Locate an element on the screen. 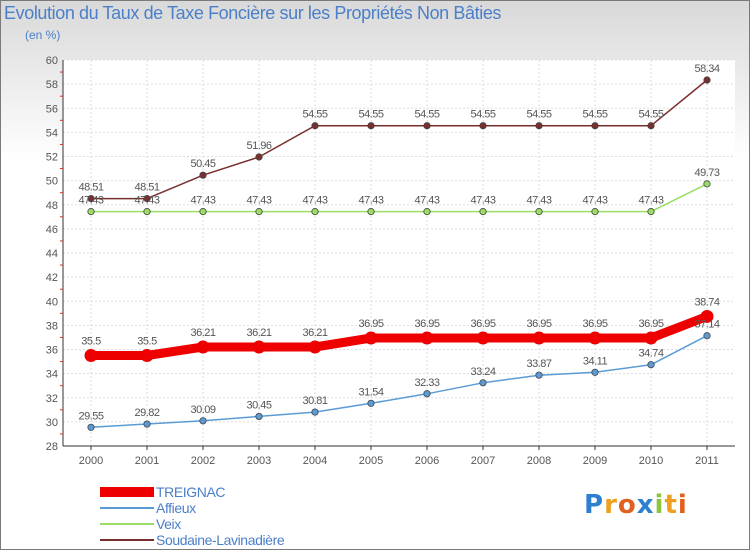  y-tick-label: 50 is located at coordinates (52, 182).